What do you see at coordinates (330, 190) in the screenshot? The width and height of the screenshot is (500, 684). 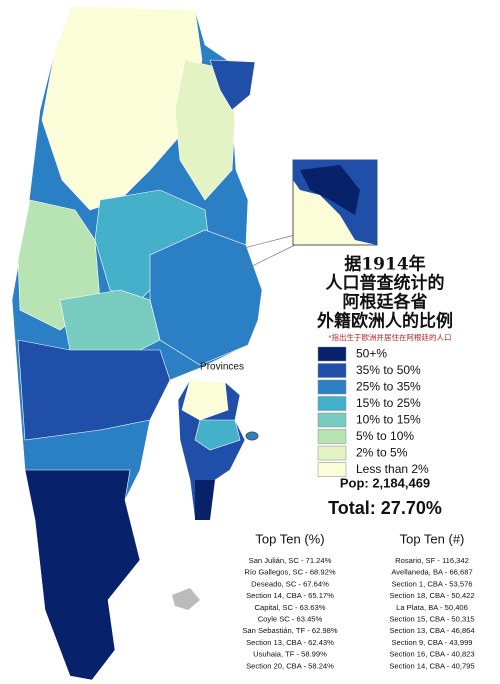 I see `zoom-region` at bounding box center [330, 190].